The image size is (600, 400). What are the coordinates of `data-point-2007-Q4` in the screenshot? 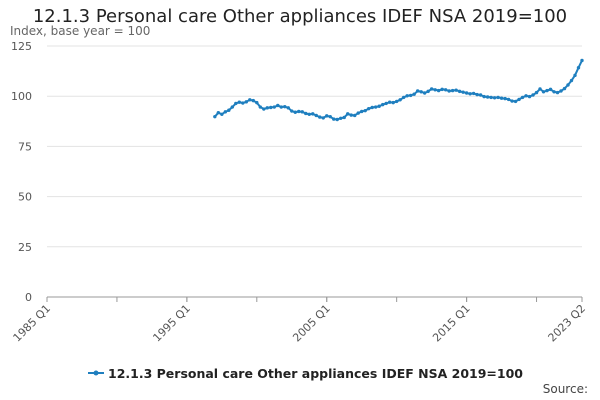 It's located at (365, 110).